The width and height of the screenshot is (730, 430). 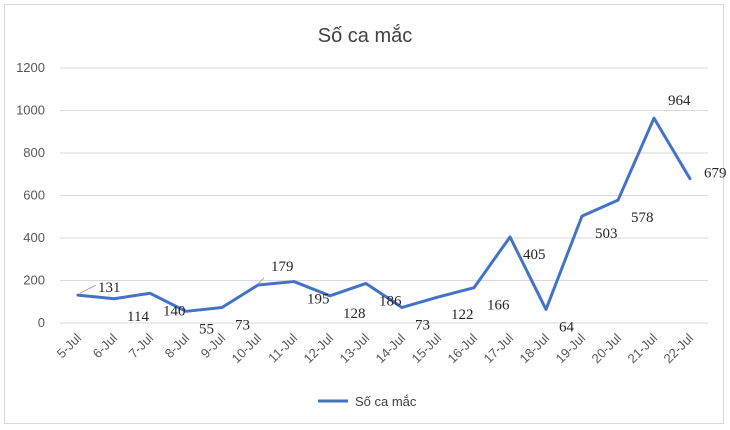 What do you see at coordinates (177, 345) in the screenshot?
I see `x-tick-label: 8-Jul` at bounding box center [177, 345].